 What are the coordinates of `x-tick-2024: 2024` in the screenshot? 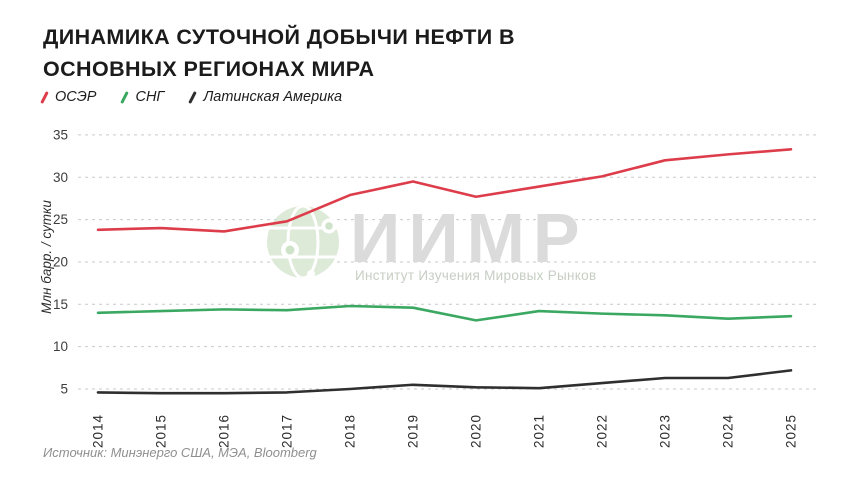 It's located at (728, 431).